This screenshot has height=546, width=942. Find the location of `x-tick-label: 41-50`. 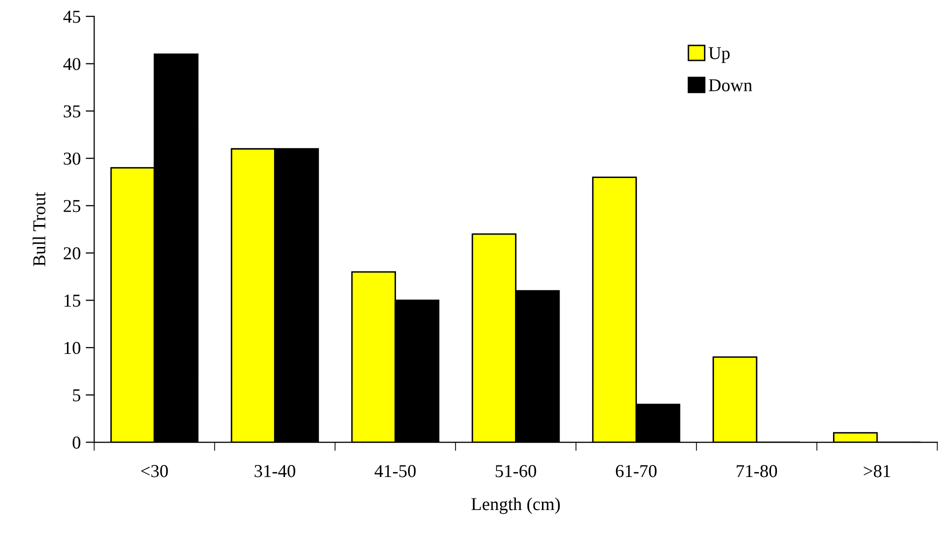

x-tick-label: 41-50 is located at coordinates (395, 471).